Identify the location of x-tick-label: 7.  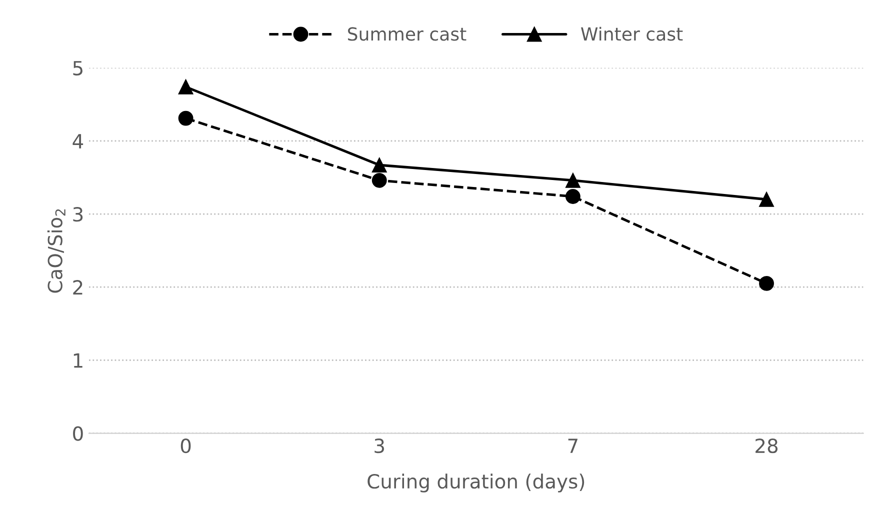
(573, 445).